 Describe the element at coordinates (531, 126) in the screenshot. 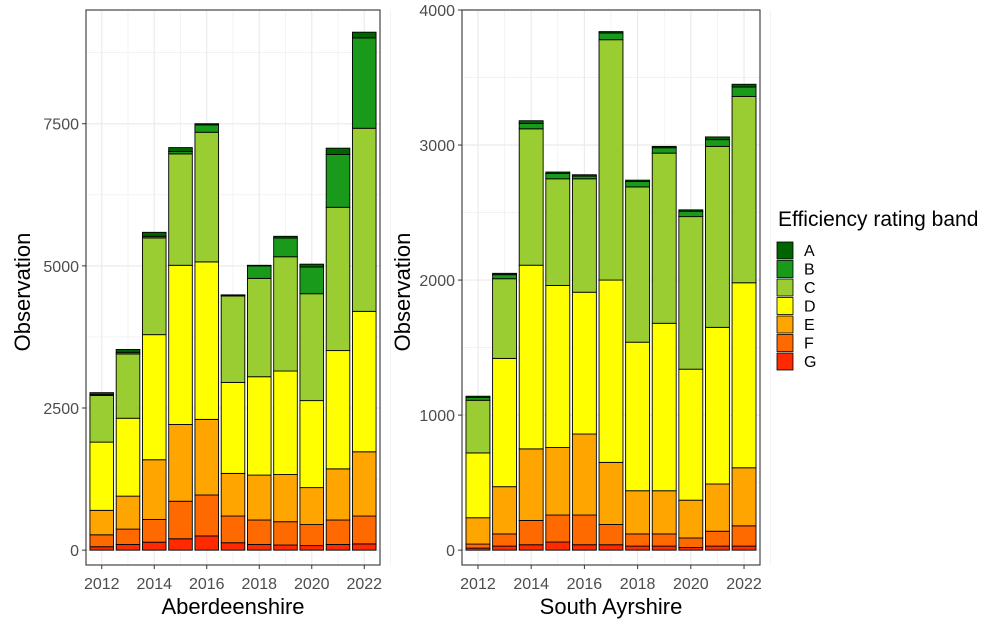

I see `bar-segment-B-2014` at that location.